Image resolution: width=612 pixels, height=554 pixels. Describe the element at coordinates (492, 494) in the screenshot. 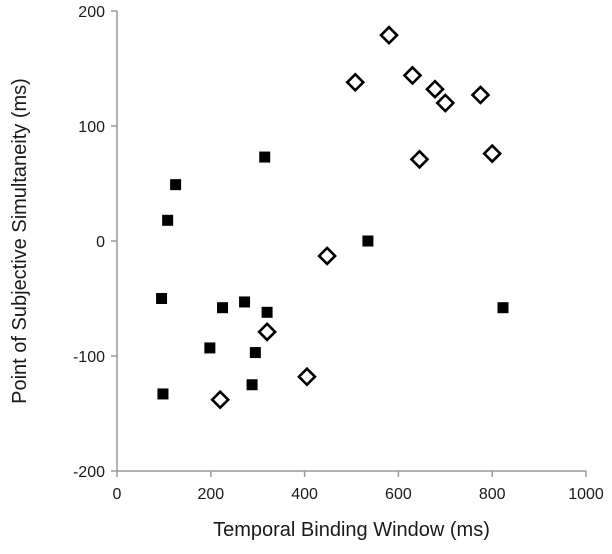

I see `x-tick-label: 800` at that location.